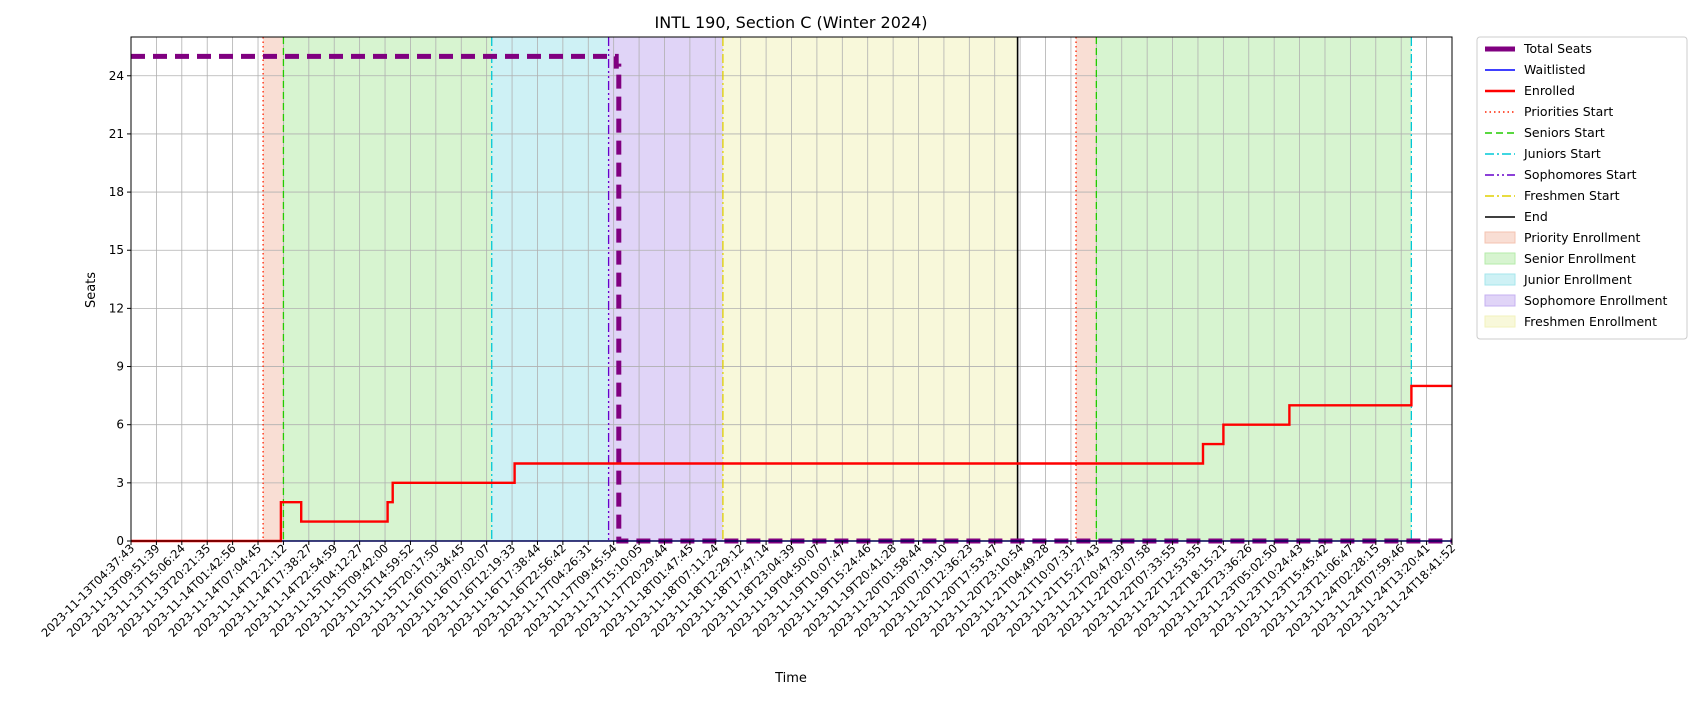 Image resolution: width=1700 pixels, height=704 pixels. Describe the element at coordinates (116, 192) in the screenshot. I see `y-tick-label: 18` at that location.